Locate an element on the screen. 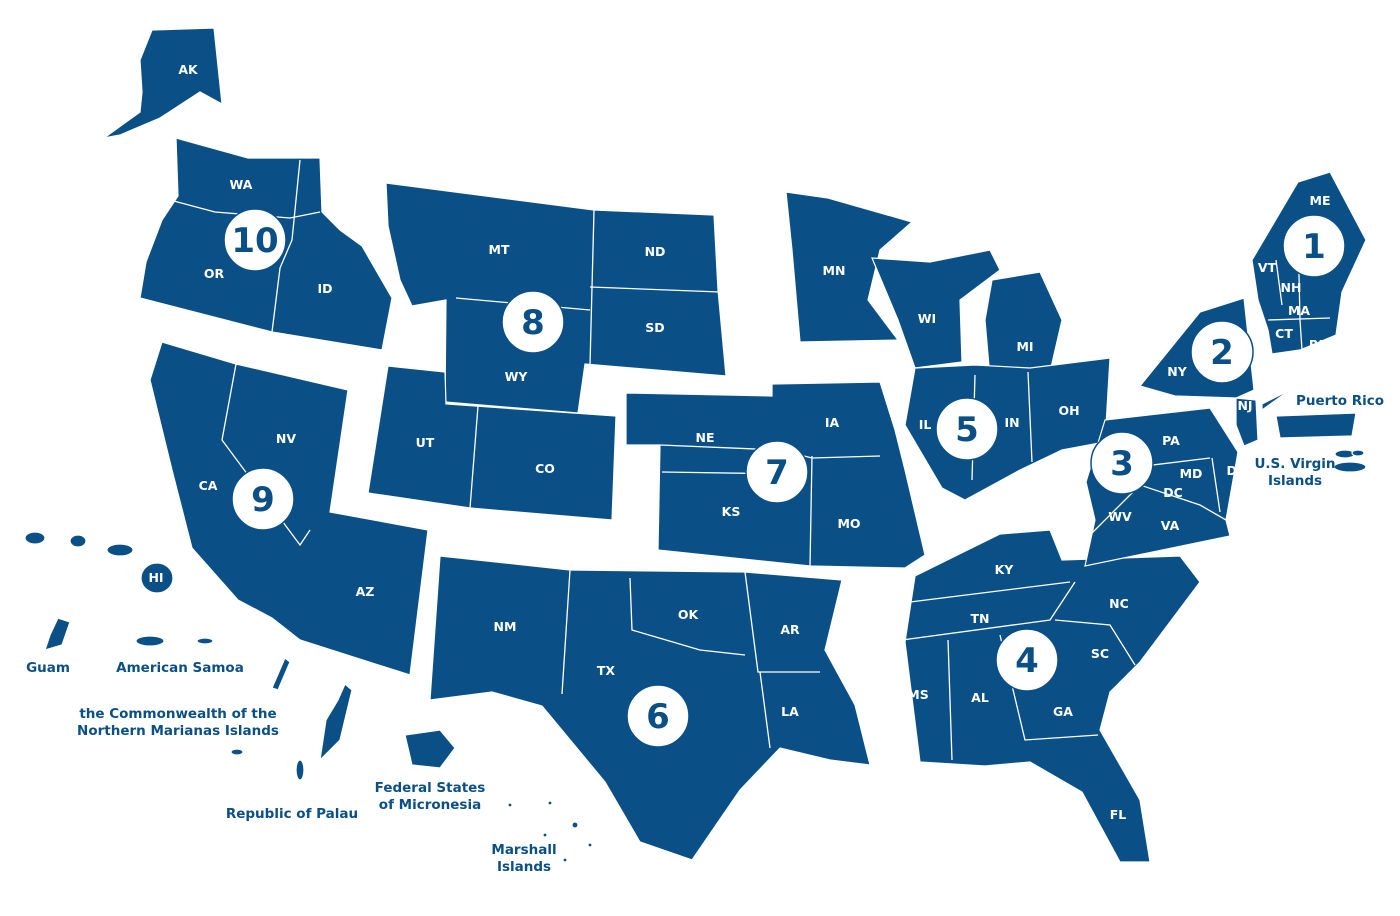 The image size is (1400, 916). state-label-hi: HI is located at coordinates (155, 577).